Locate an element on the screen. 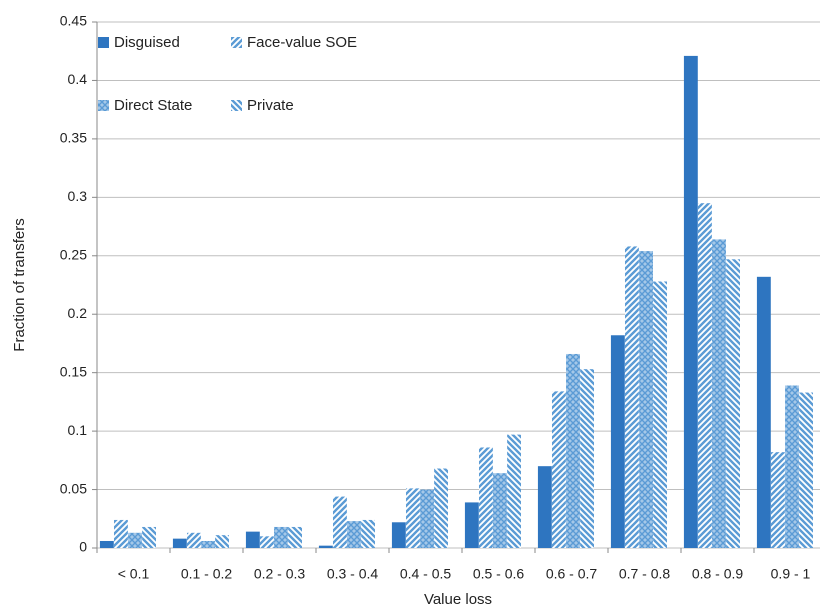  y-tick-label: 0.25 is located at coordinates (73, 254).